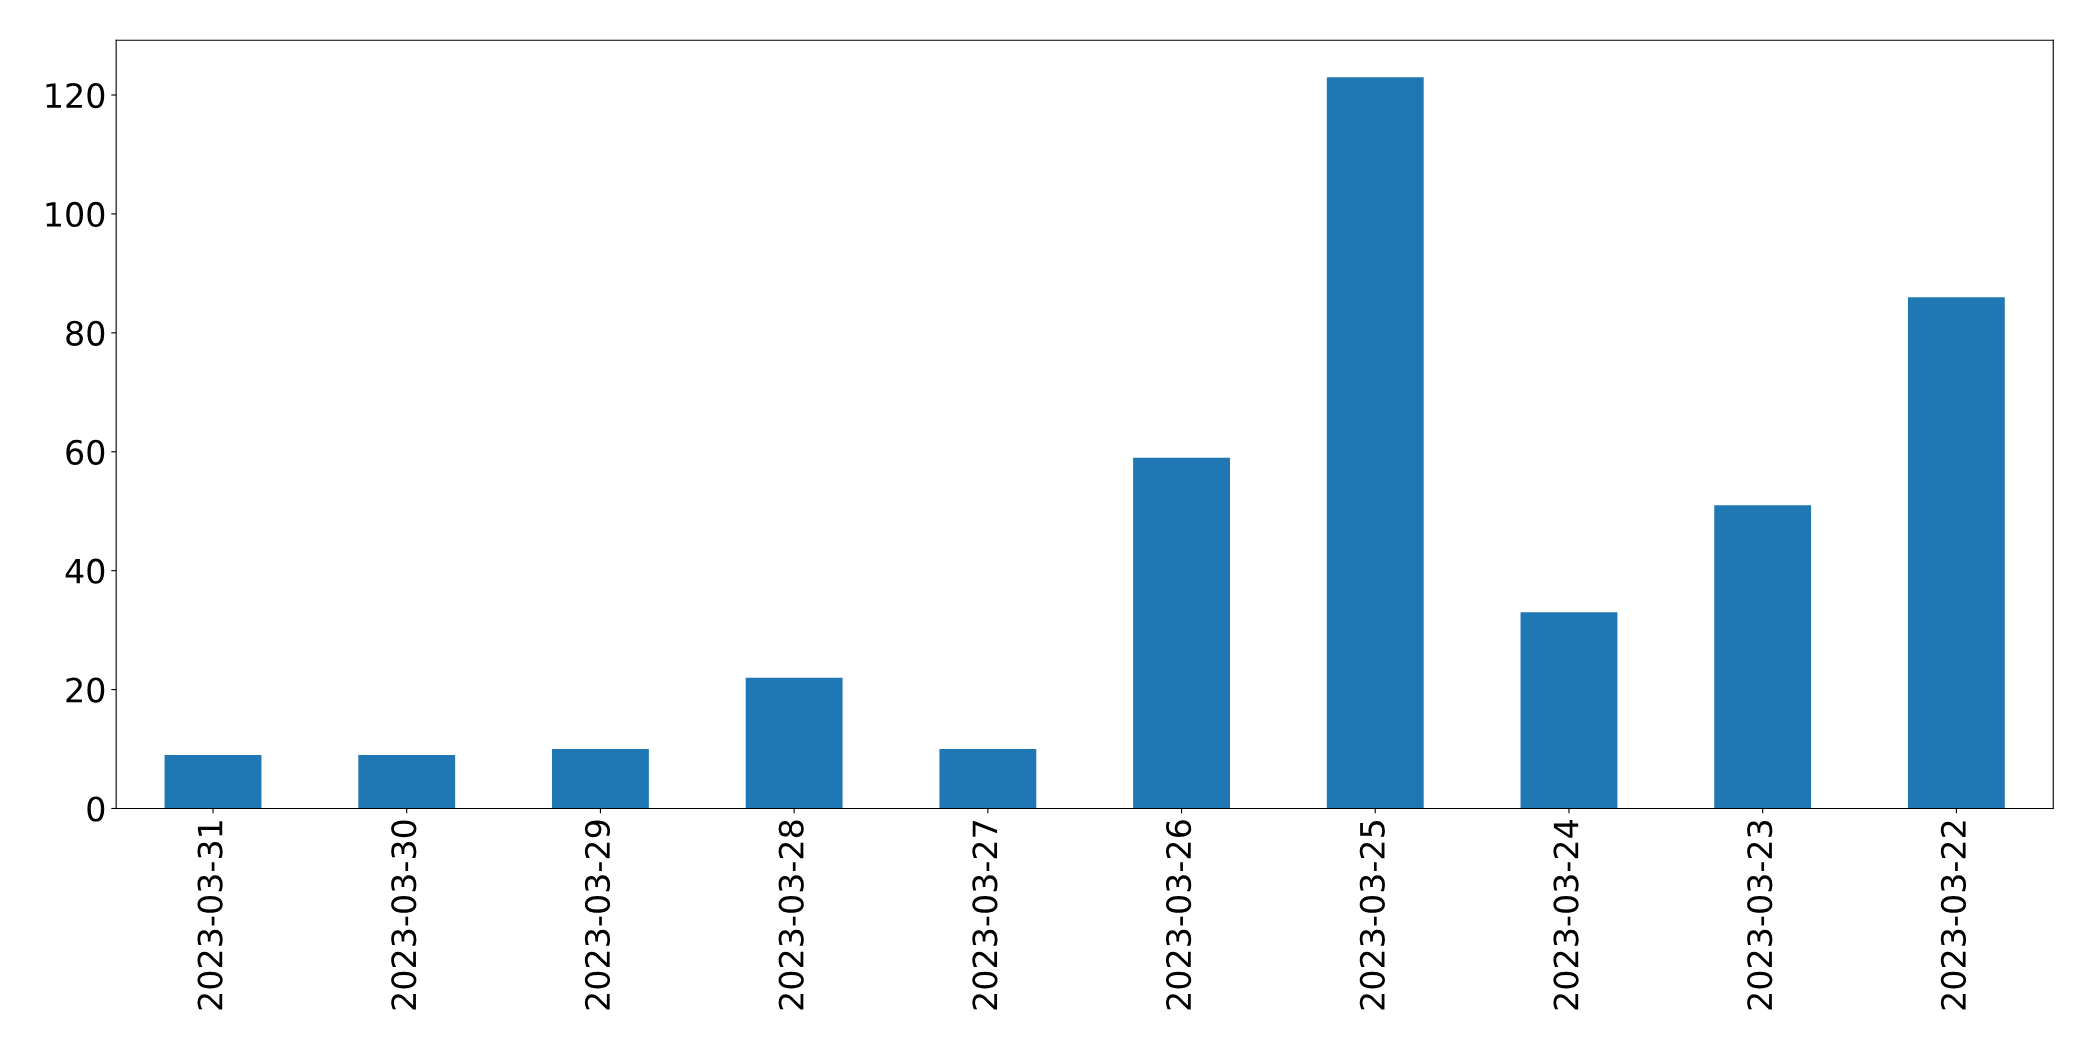 Image resolution: width=2093 pixels, height=1061 pixels. I want to click on x-tick-label: 2023-03-30, so click(404, 915).